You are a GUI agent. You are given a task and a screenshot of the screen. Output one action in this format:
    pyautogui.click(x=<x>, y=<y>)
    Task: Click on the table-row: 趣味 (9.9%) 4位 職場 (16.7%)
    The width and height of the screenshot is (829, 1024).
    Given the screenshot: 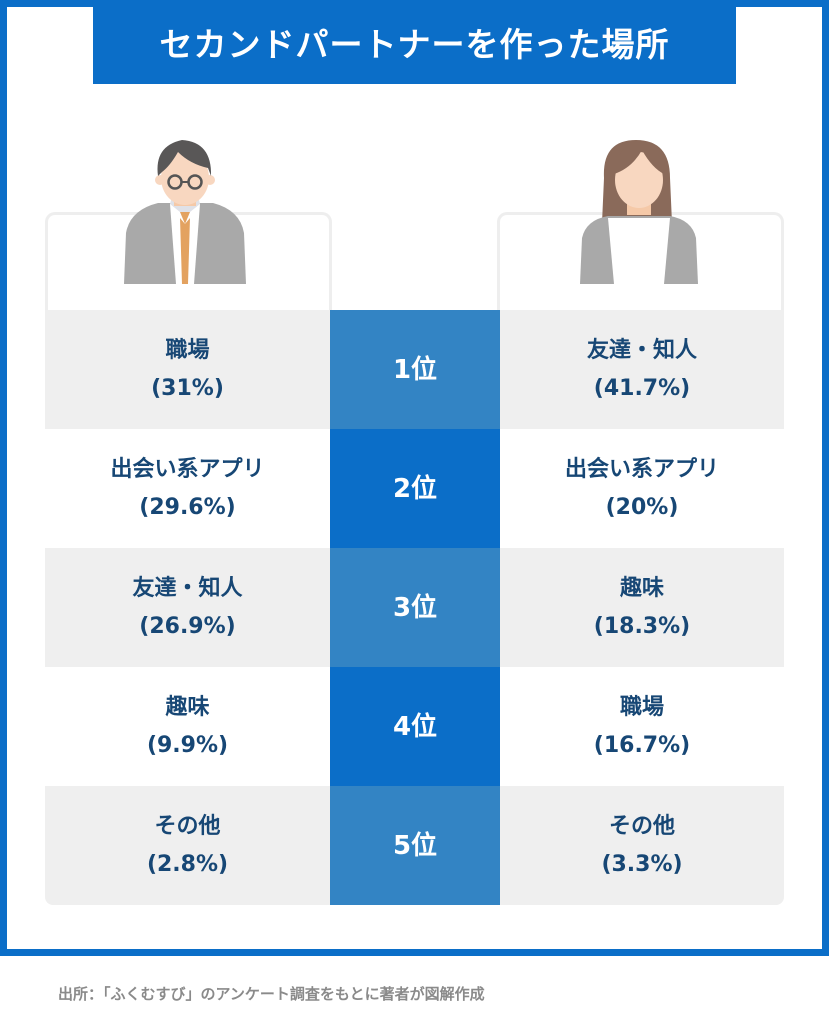 What is the action you would take?
    pyautogui.click(x=414, y=726)
    